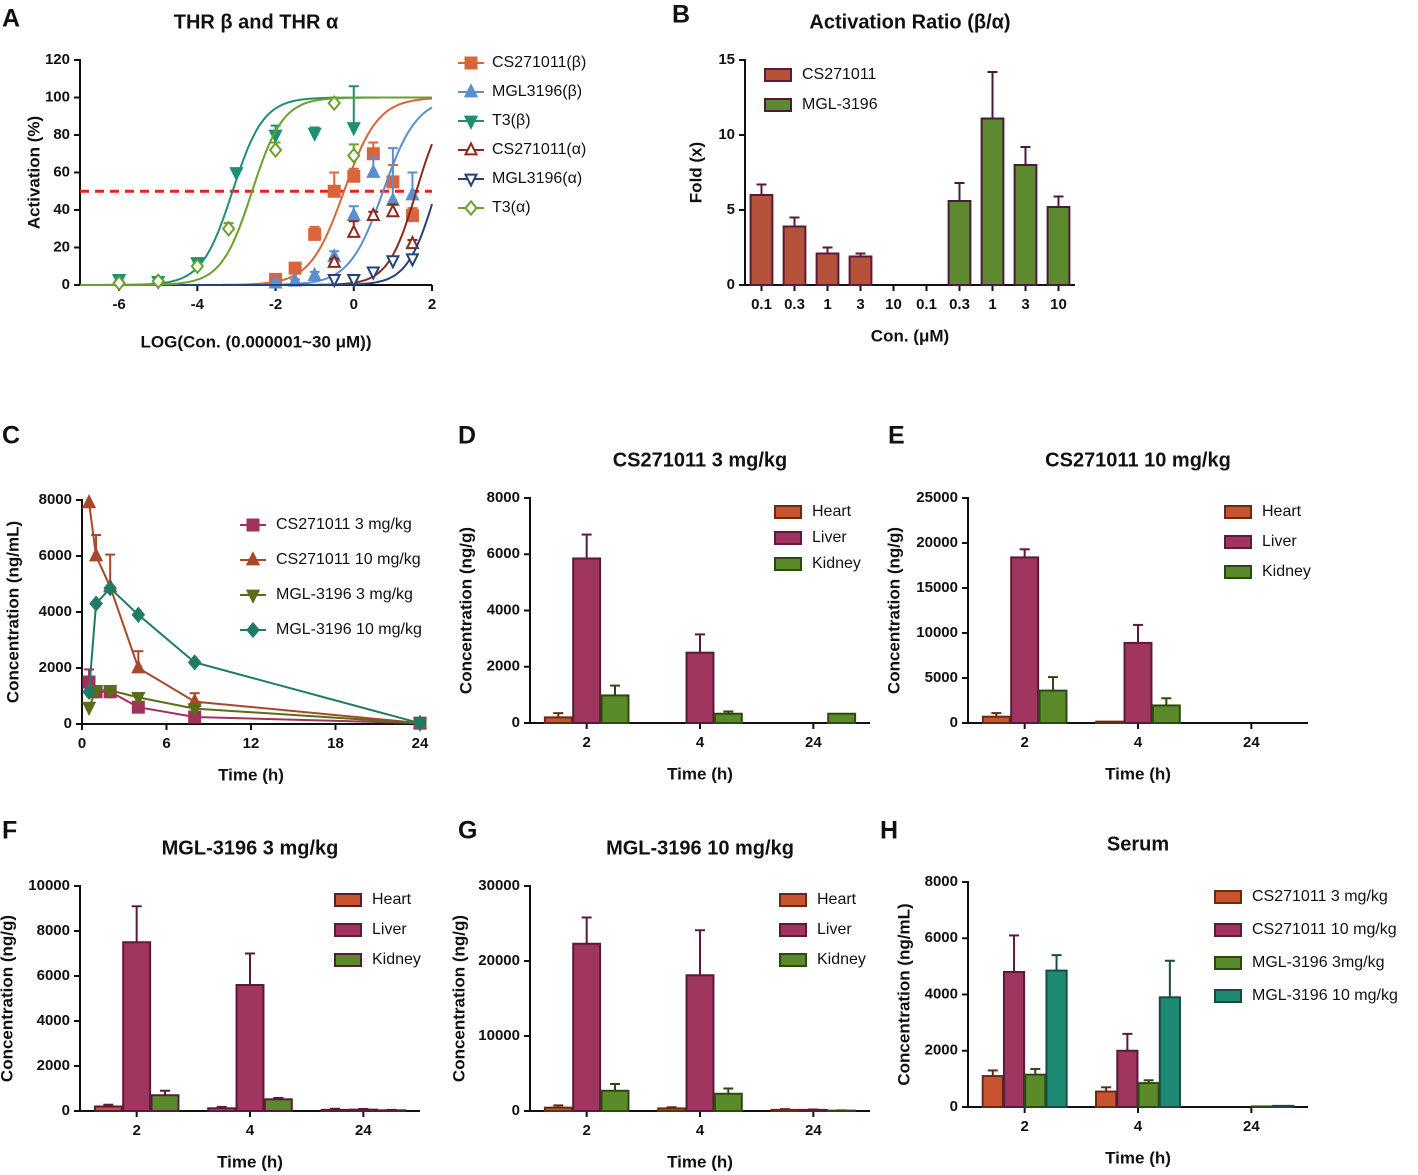 The width and height of the screenshot is (1418, 1175). Describe the element at coordinates (839, 74) in the screenshot. I see `legend-label: CS271011` at that location.